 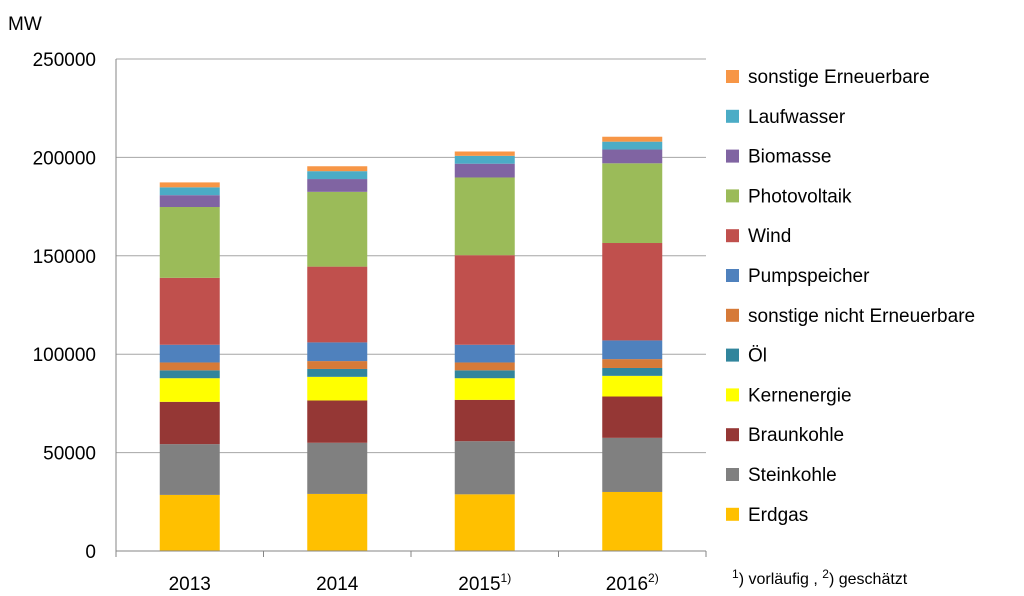 I want to click on footnote-mark-1: 1, so click(x=735, y=574).